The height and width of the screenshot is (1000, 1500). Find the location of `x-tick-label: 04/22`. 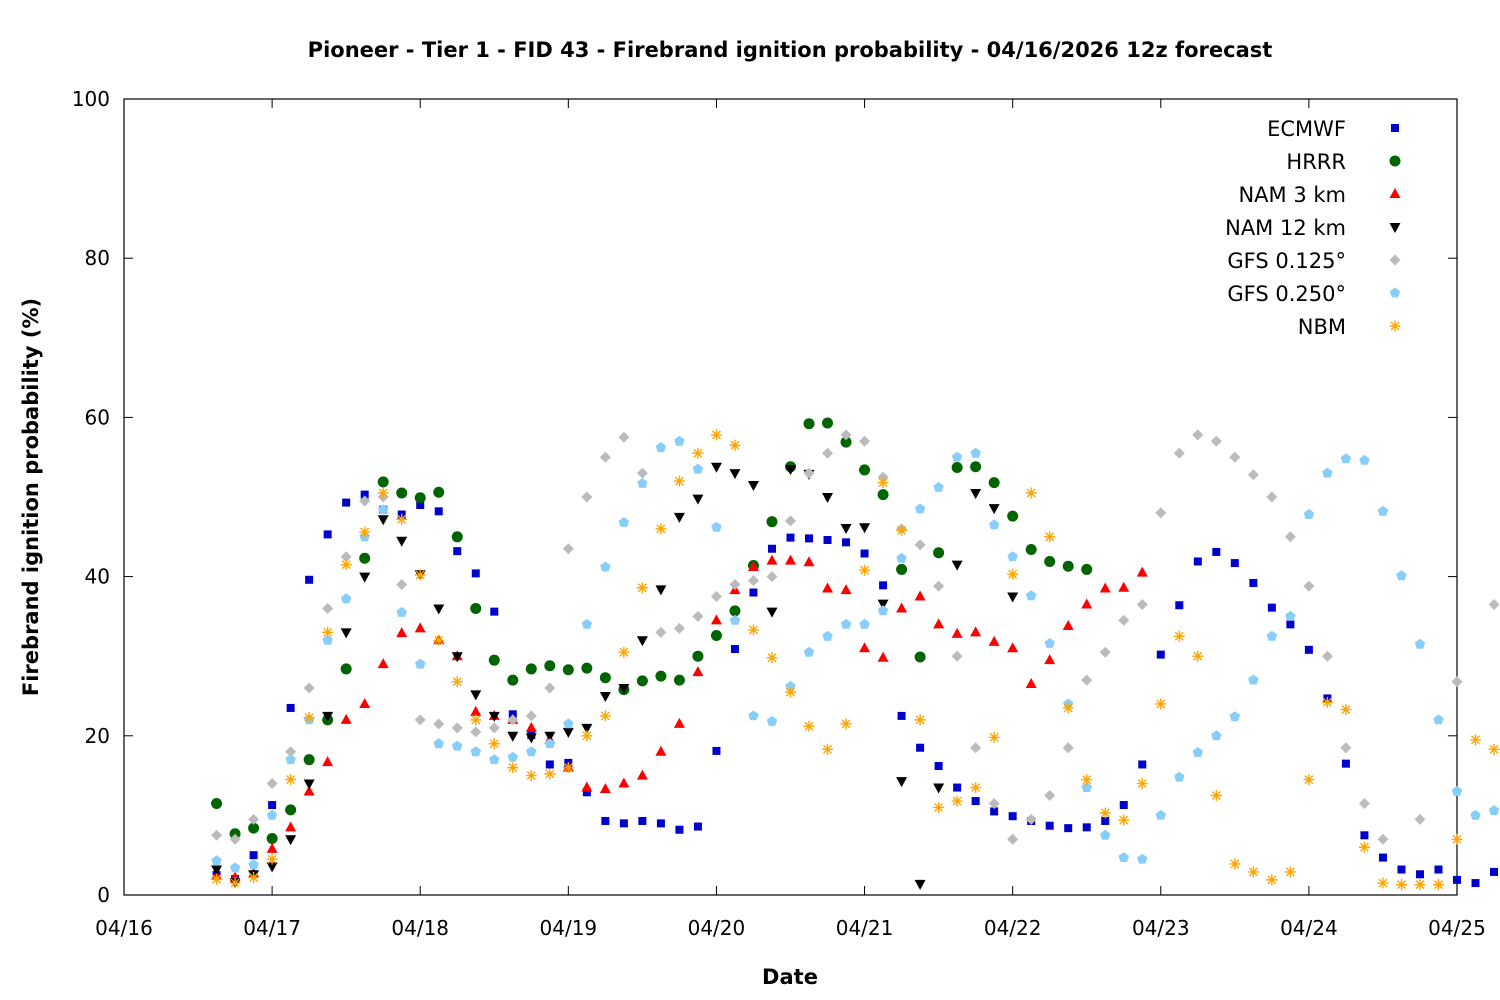

x-tick-label: 04/22 is located at coordinates (1013, 928).